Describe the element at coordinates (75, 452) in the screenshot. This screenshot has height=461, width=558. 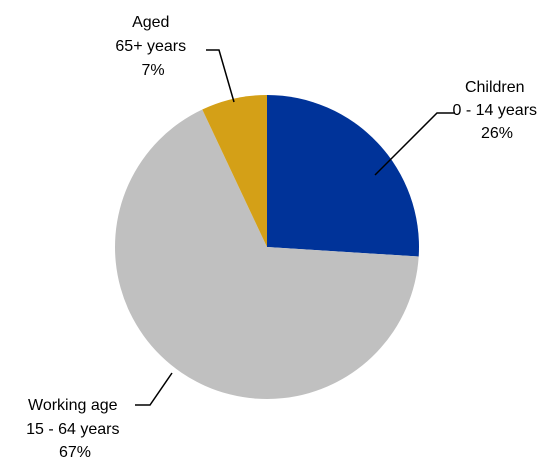
I see `slice-percent-working-age: 67%` at that location.